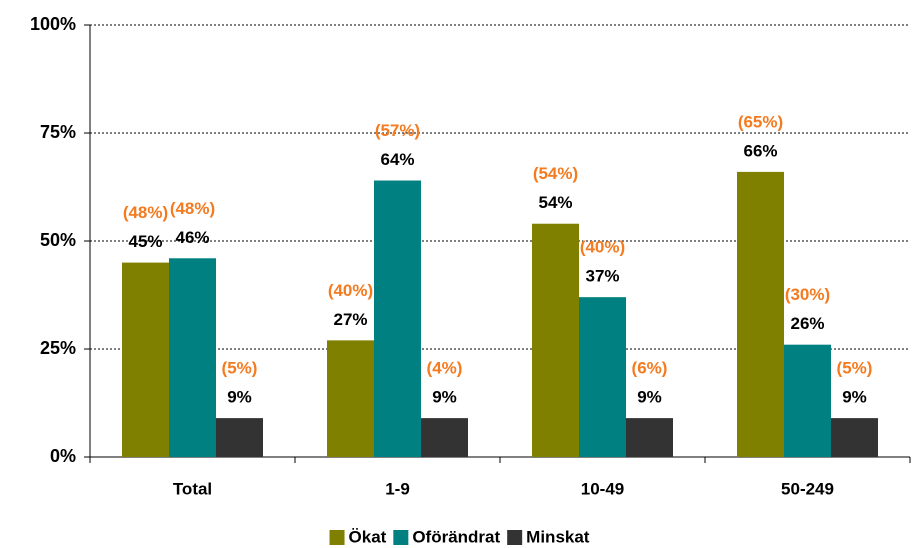 The width and height of the screenshot is (920, 548). Describe the element at coordinates (53, 24) in the screenshot. I see `y-tick-label: 100%` at that location.